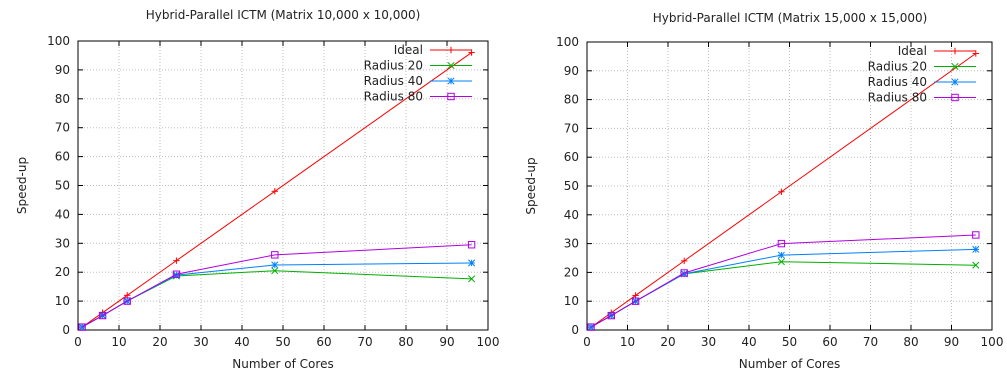 This screenshot has height=378, width=1007. I want to click on chart-2-legend-marker-d2, so click(955, 82).